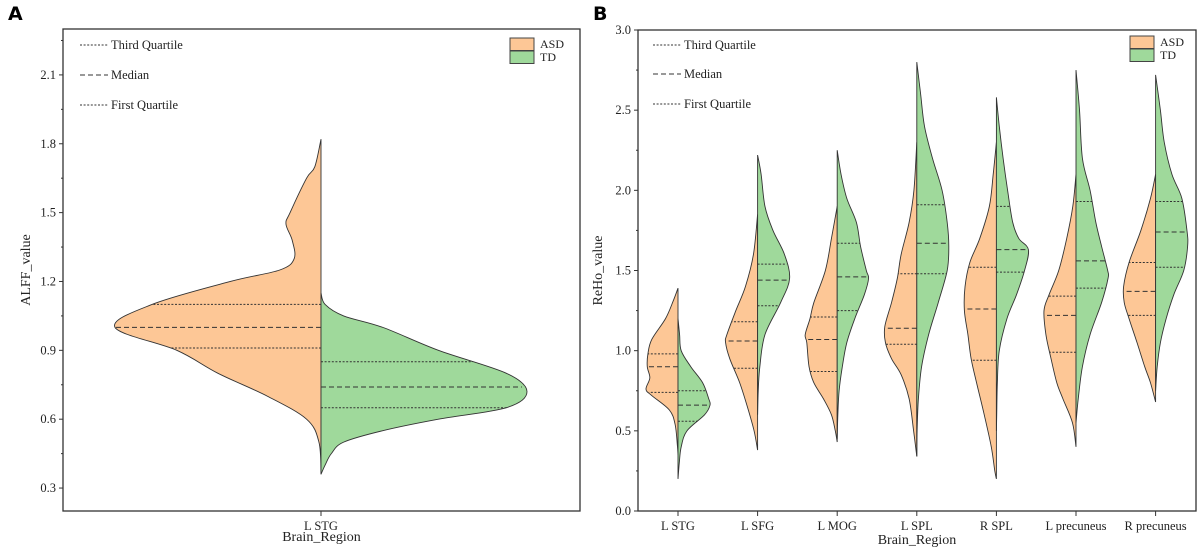  I want to click on y-tick-label: 0.6, so click(48, 419).